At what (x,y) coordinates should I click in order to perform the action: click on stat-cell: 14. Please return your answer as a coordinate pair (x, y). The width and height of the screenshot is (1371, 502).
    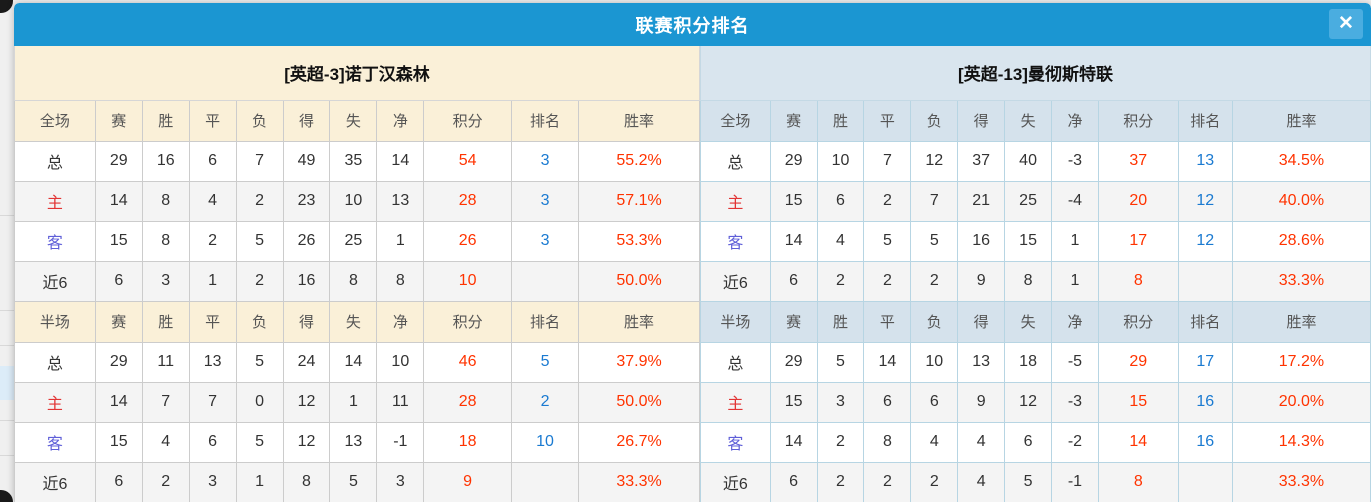
    Looking at the image, I should click on (118, 402).